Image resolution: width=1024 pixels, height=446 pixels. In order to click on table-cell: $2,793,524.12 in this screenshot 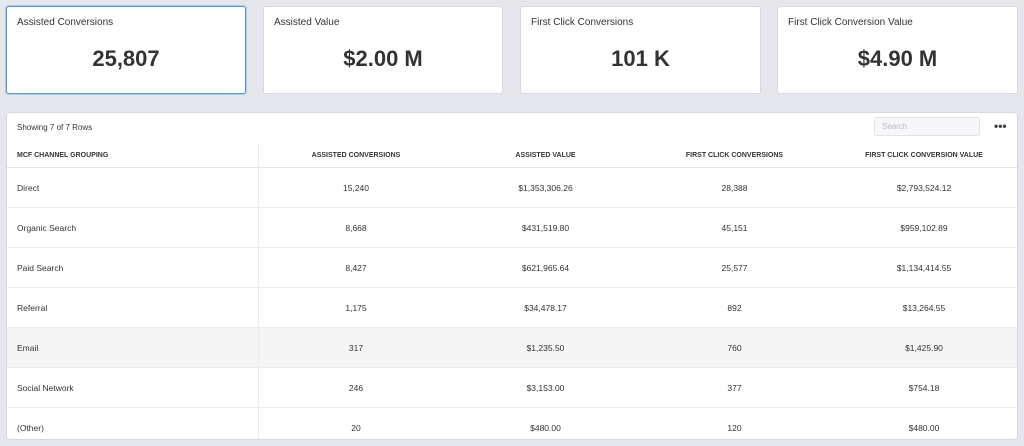, I will do `click(924, 187)`.